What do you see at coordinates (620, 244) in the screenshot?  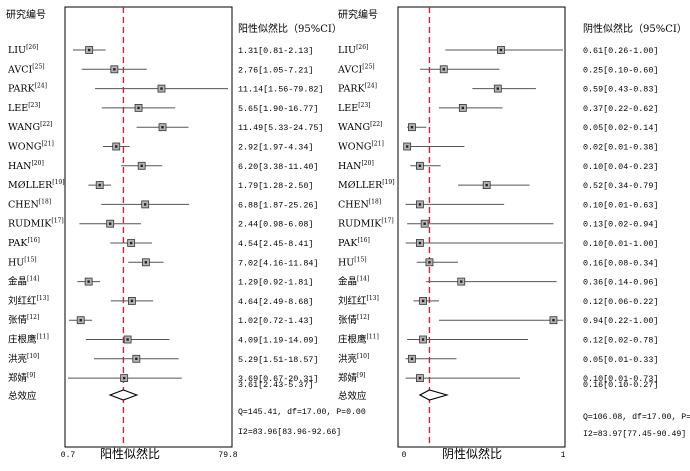 I see `estimate-ci-text: 0.10[0.01-1.00]` at bounding box center [620, 244].